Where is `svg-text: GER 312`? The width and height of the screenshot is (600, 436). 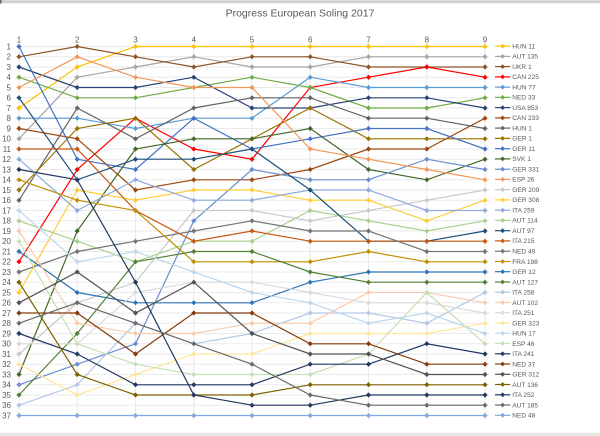 svg-text: GER 312 is located at coordinates (525, 375).